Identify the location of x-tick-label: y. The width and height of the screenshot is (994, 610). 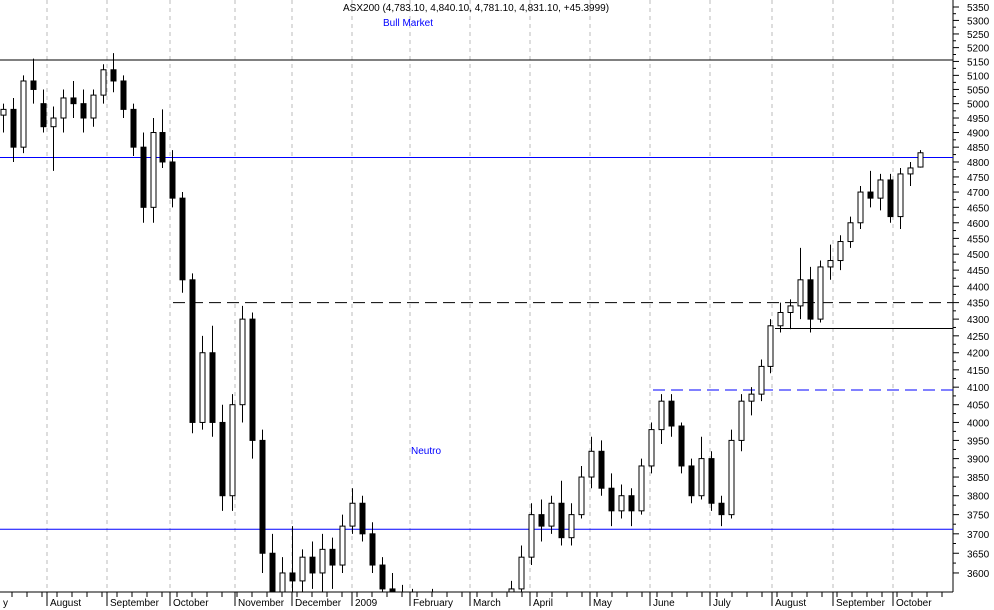
(5, 603).